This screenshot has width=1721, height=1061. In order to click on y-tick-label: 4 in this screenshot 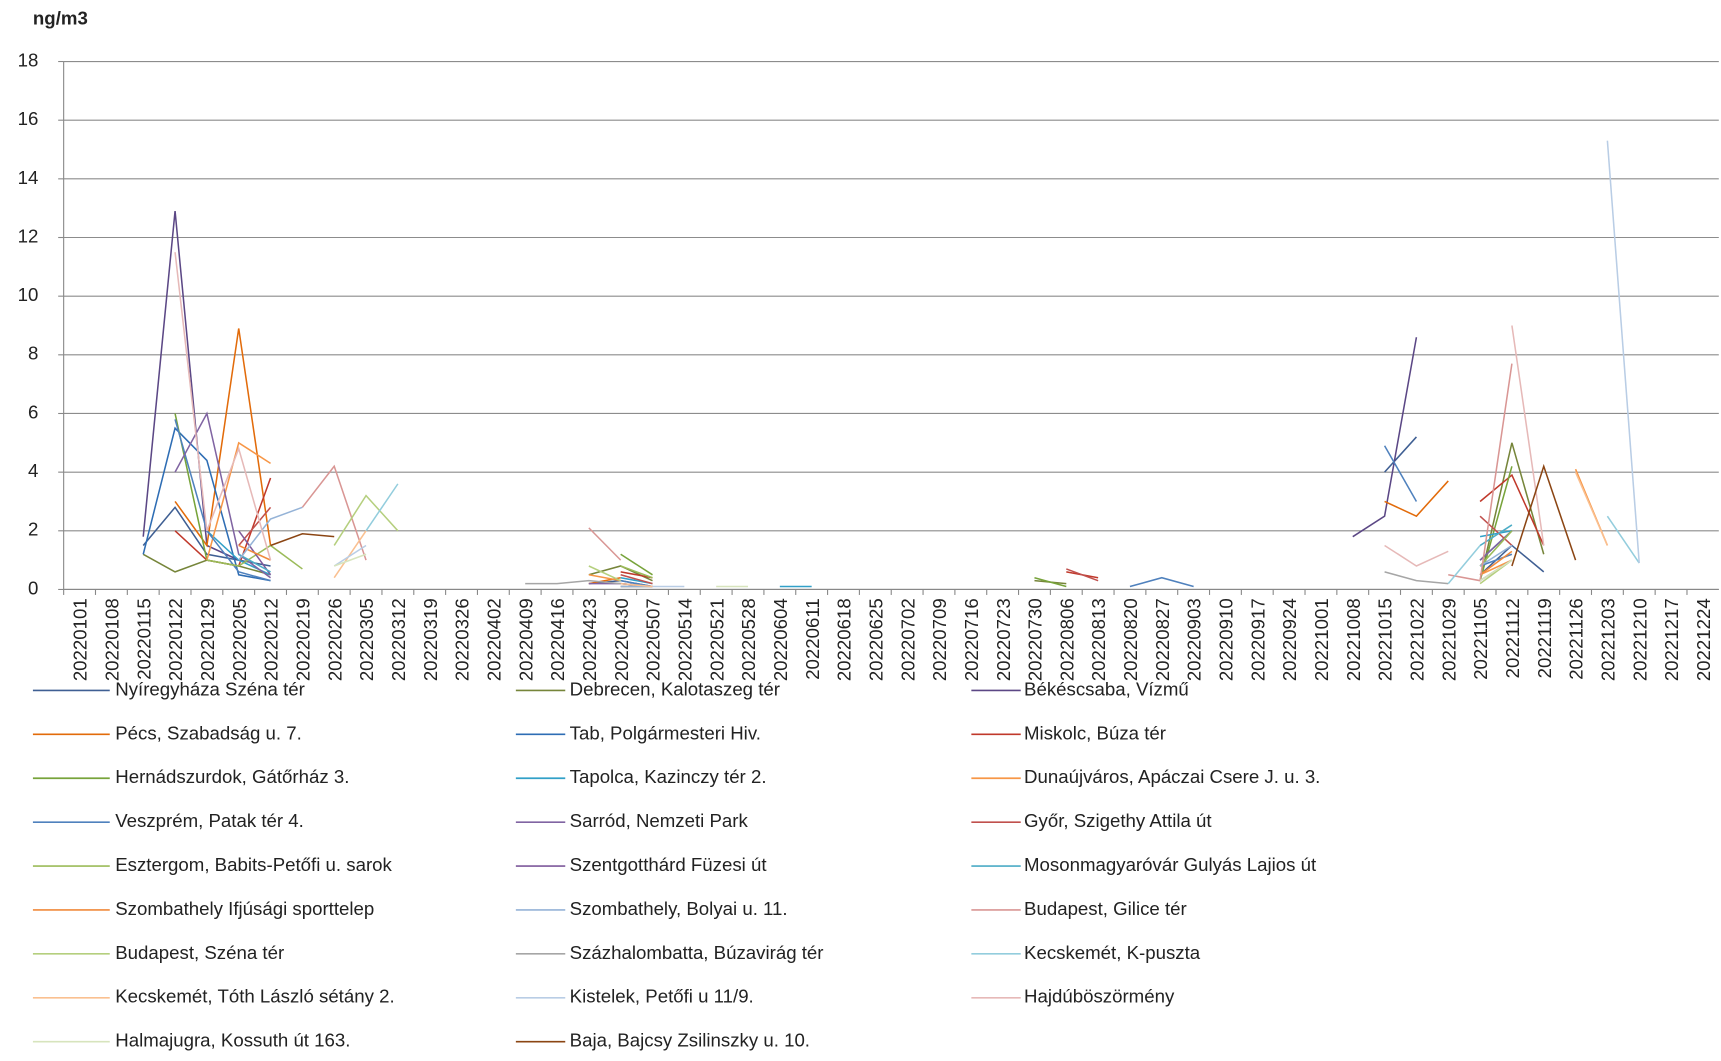, I will do `click(33, 470)`.